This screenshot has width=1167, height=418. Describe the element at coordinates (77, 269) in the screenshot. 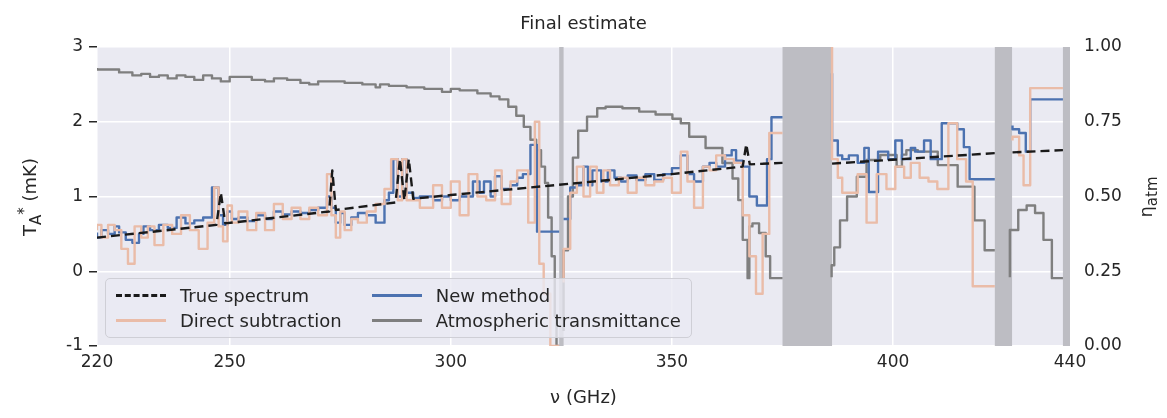

I see `y-tick-label: 0` at that location.